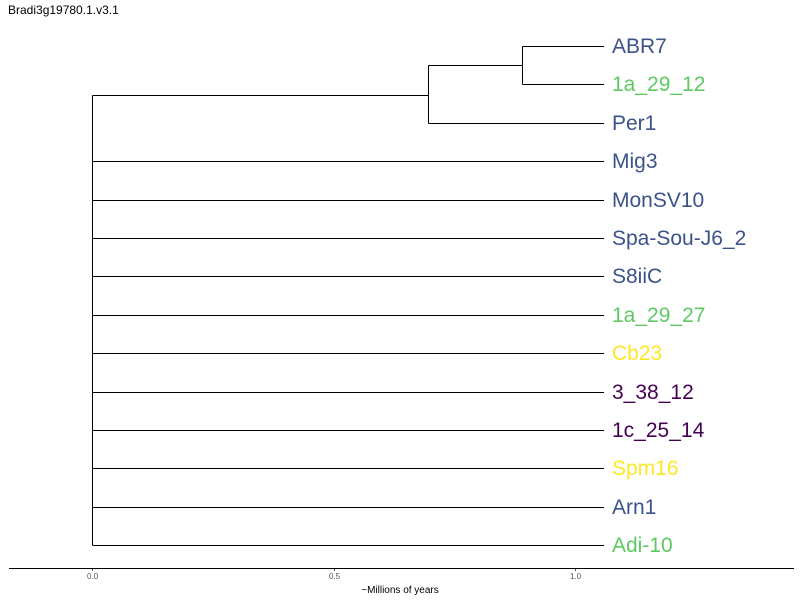 The height and width of the screenshot is (600, 800). Describe the element at coordinates (634, 123) in the screenshot. I see `tip-label: Per1` at that location.